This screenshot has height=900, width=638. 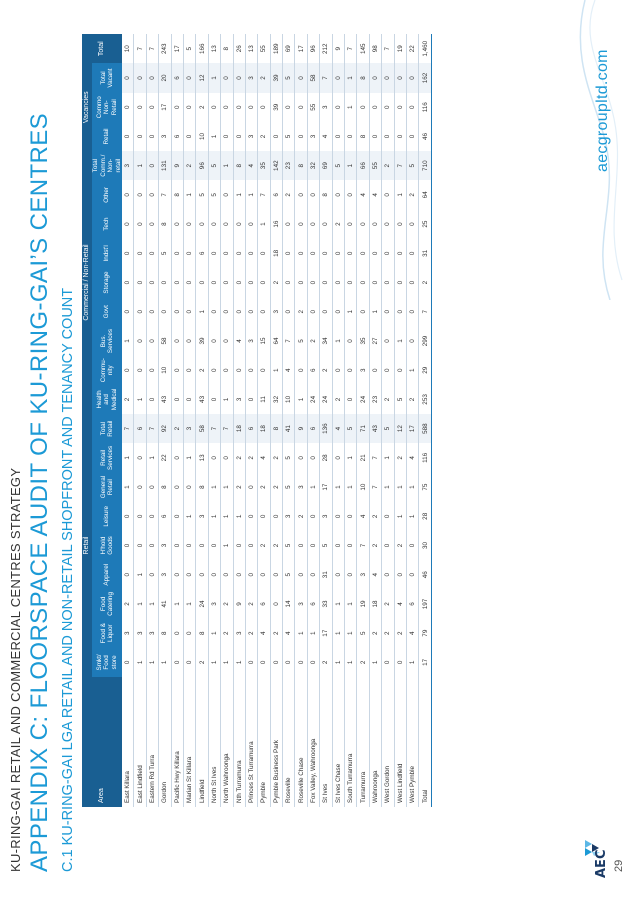 What do you see at coordinates (326, 742) in the screenshot?
I see `row-area-label: St Ives` at bounding box center [326, 742].